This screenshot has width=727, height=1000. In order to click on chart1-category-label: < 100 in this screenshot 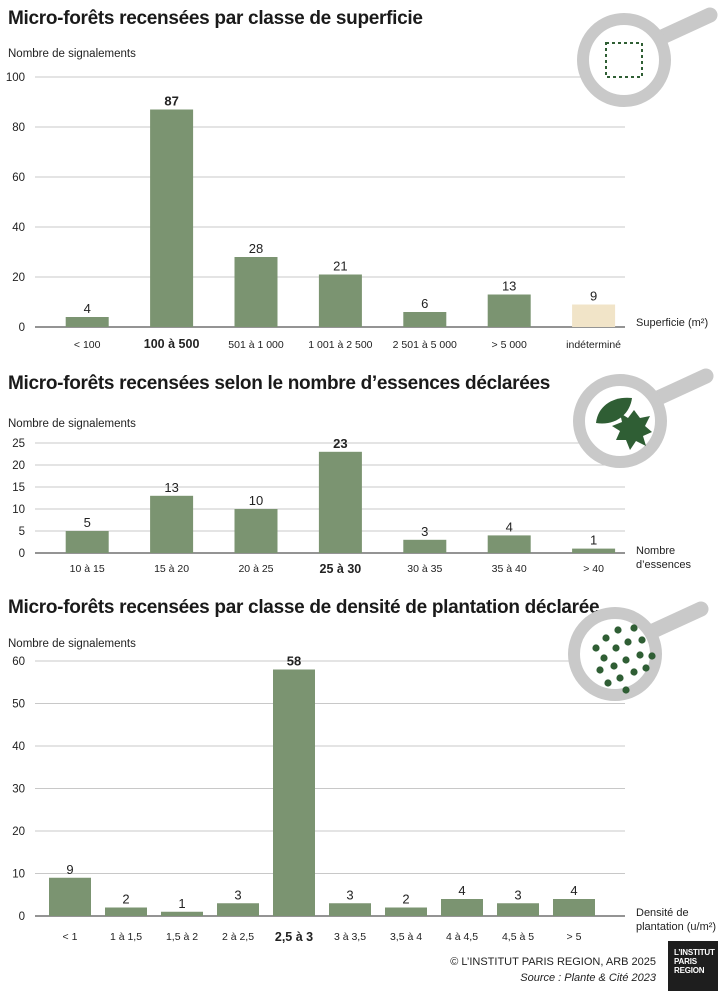, I will do `click(87, 345)`.